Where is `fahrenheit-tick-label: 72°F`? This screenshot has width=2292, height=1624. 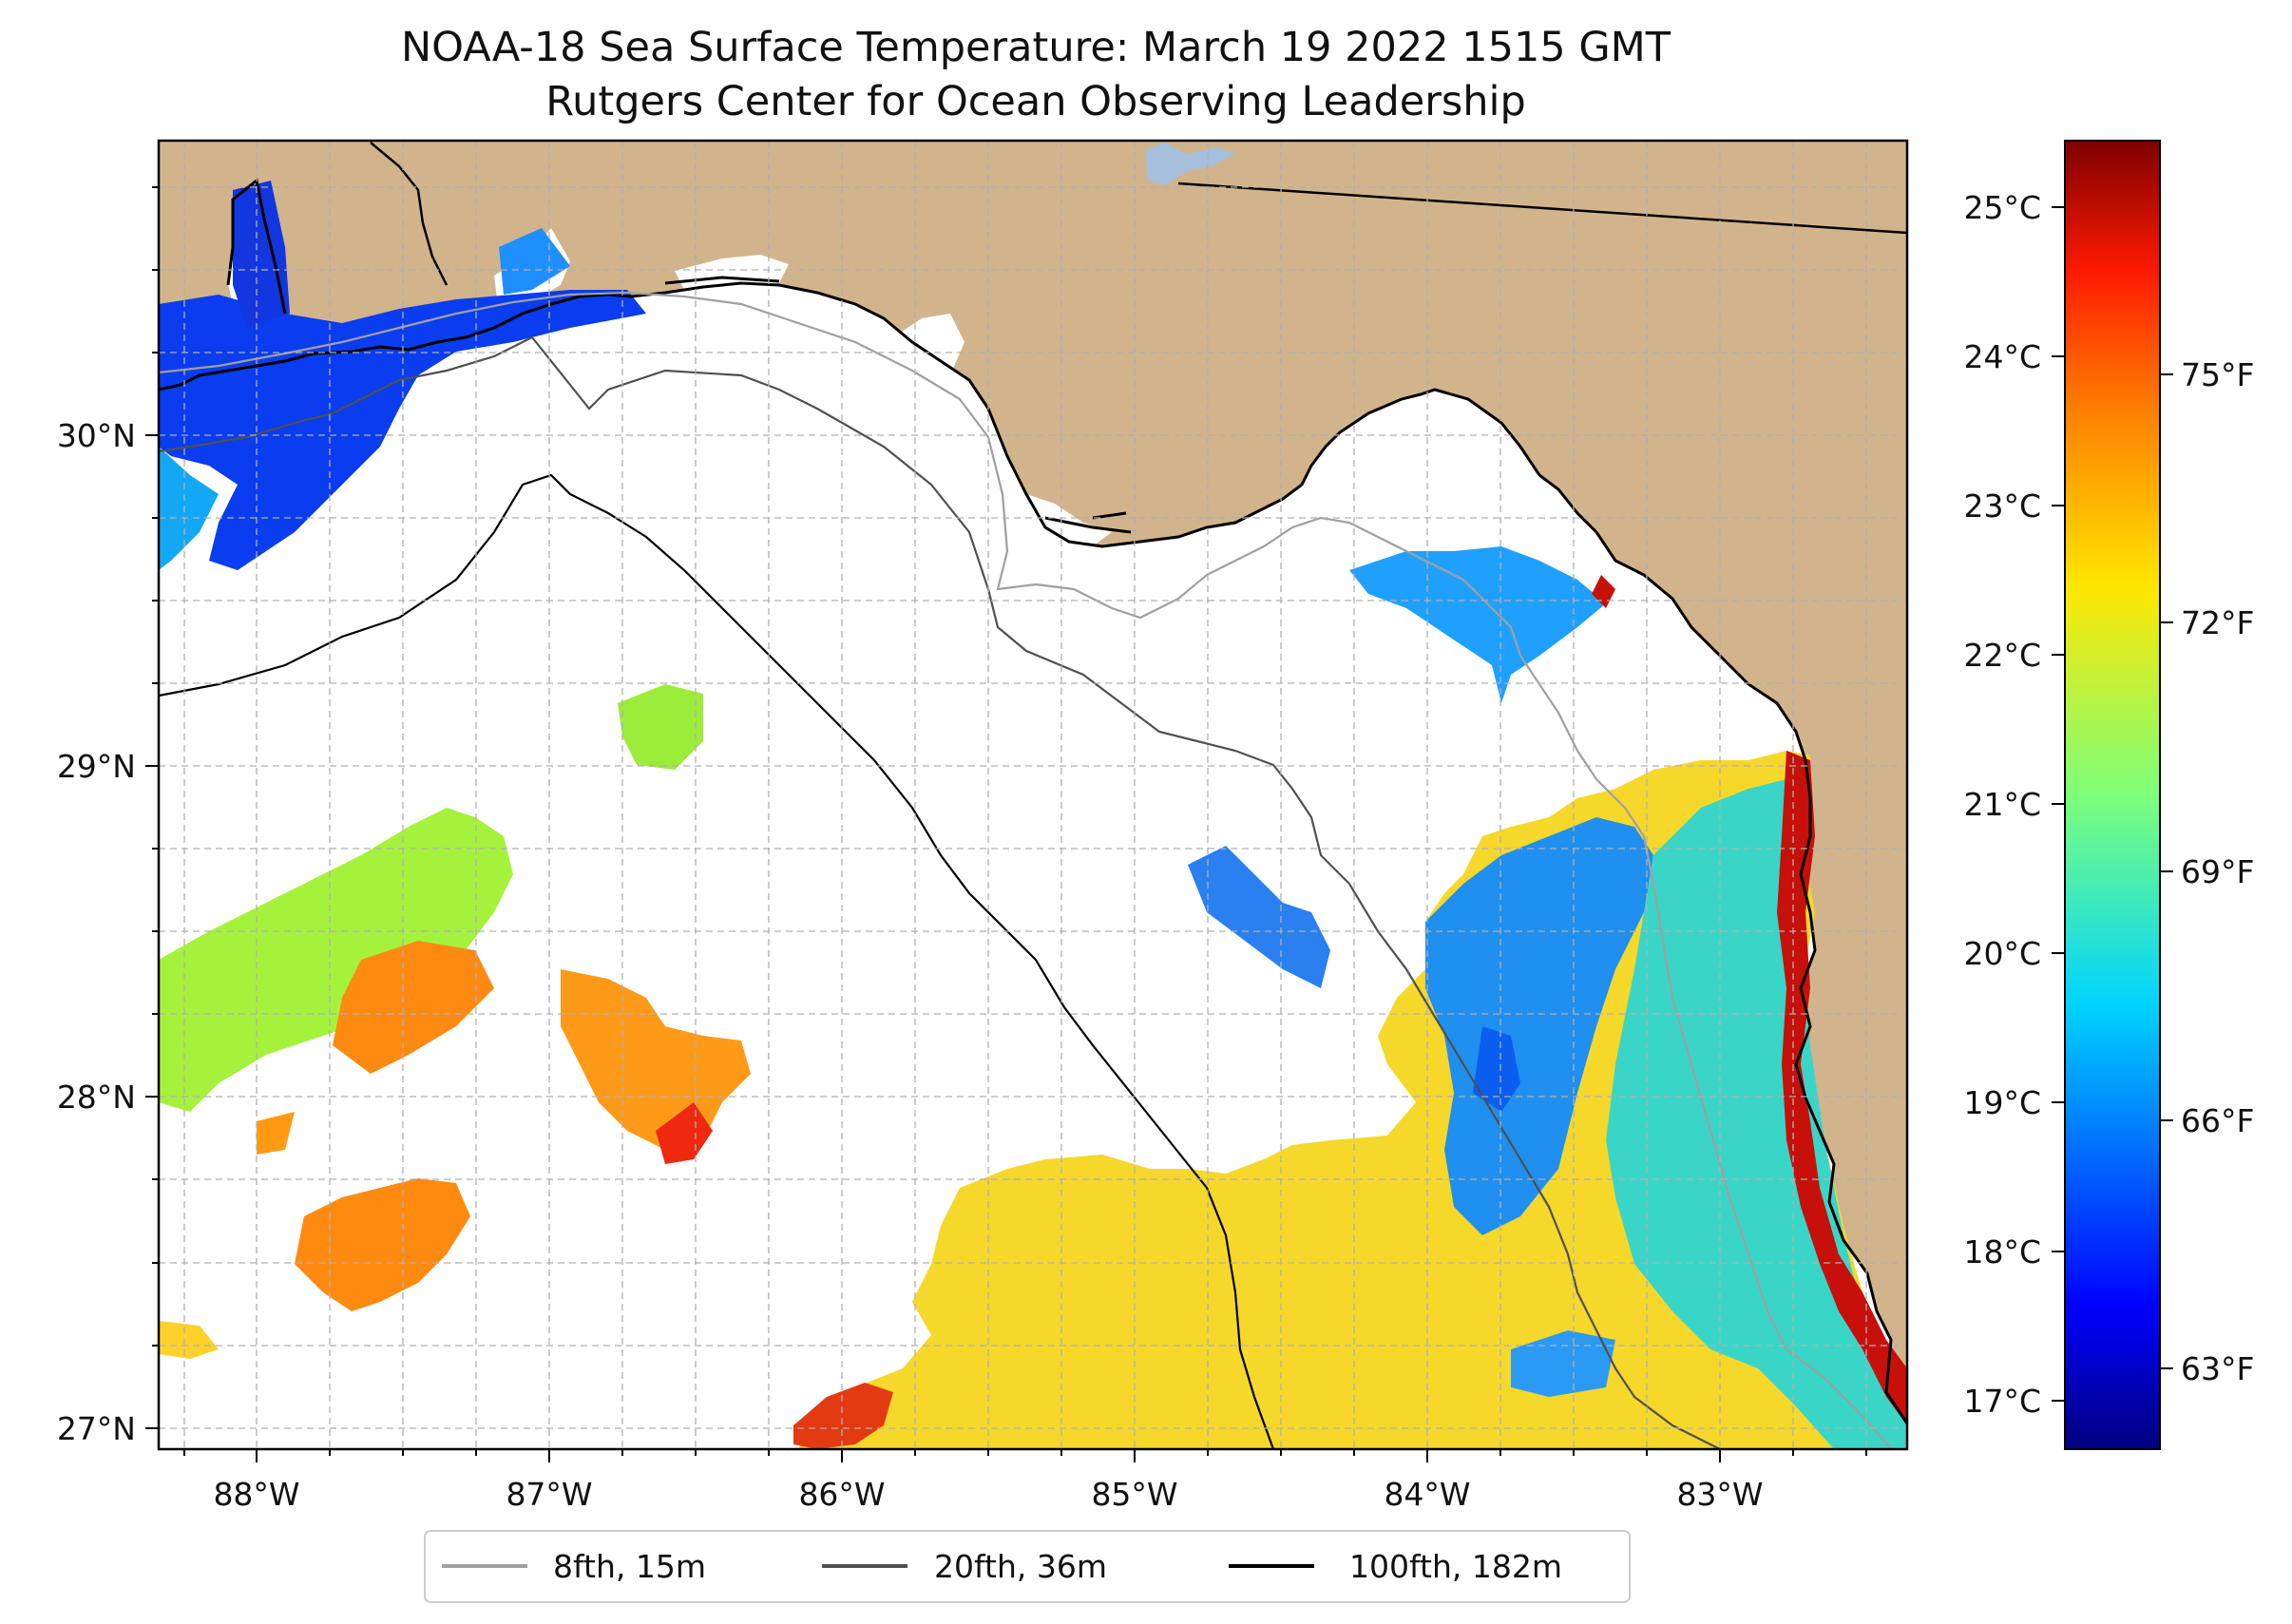
fahrenheit-tick-label: 72°F is located at coordinates (2217, 622).